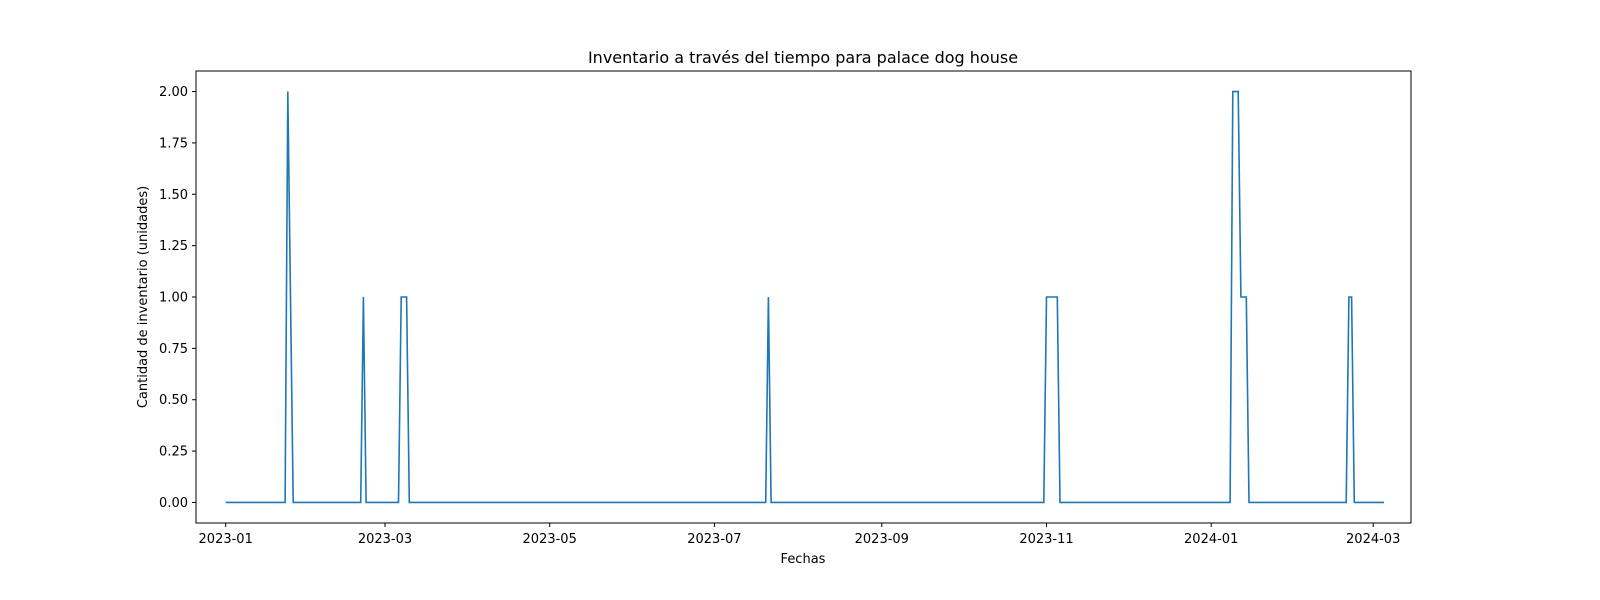 Image resolution: width=1600 pixels, height=600 pixels. Describe the element at coordinates (550, 539) in the screenshot. I see `x-tick-label: 2023-05` at that location.